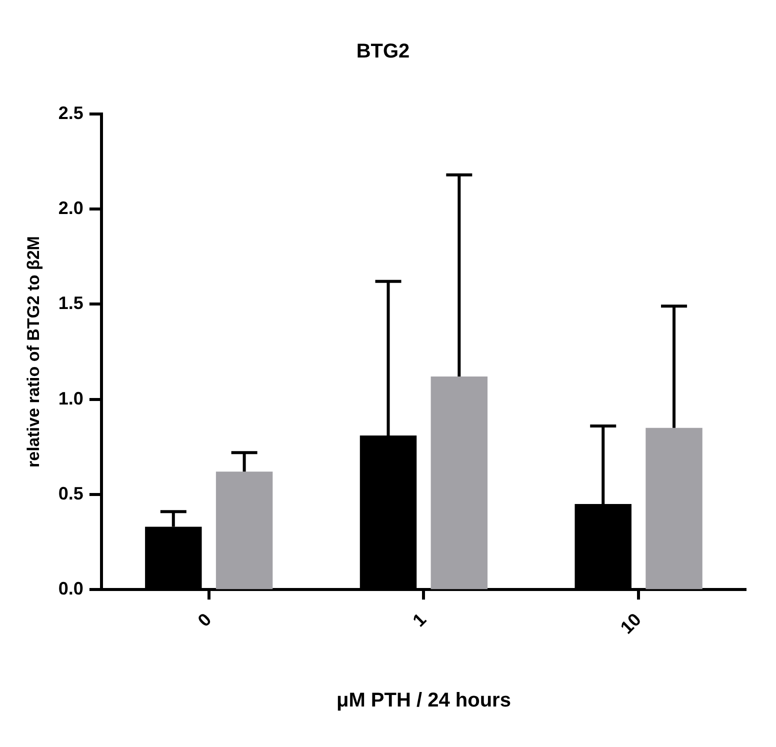 This screenshot has width=776, height=747. I want to click on y-tick-label: 2.0, so click(71, 208).